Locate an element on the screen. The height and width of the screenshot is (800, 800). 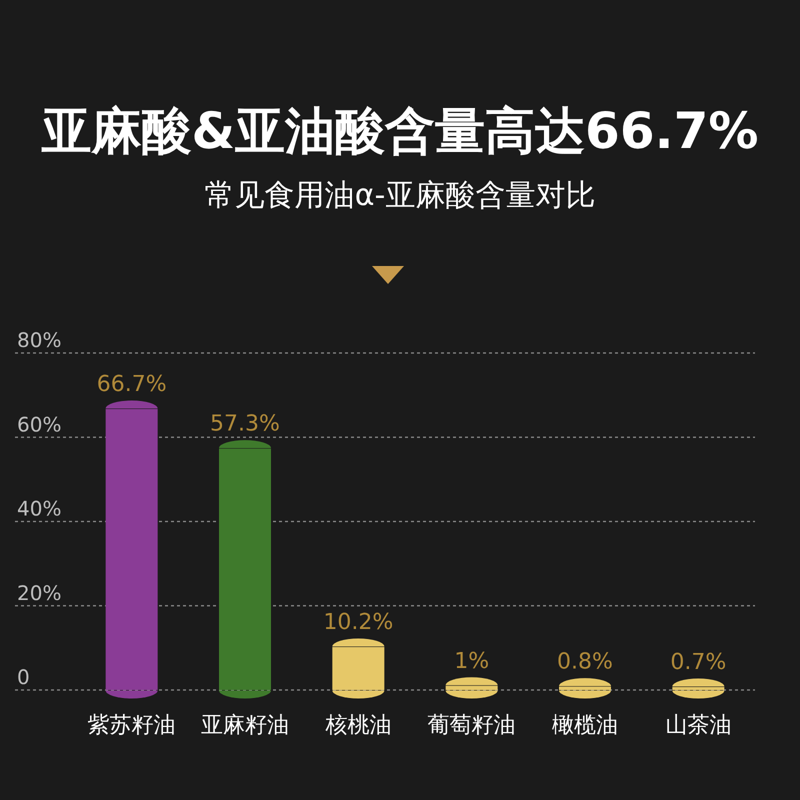
chart-subtitle: 常见食用油α-亚麻酸含量对比 is located at coordinates (400, 195).